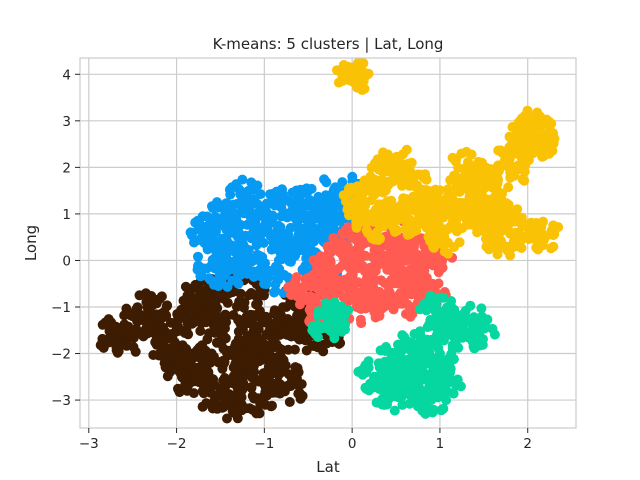  I want to click on x-tick-label: 2, so click(527, 444).